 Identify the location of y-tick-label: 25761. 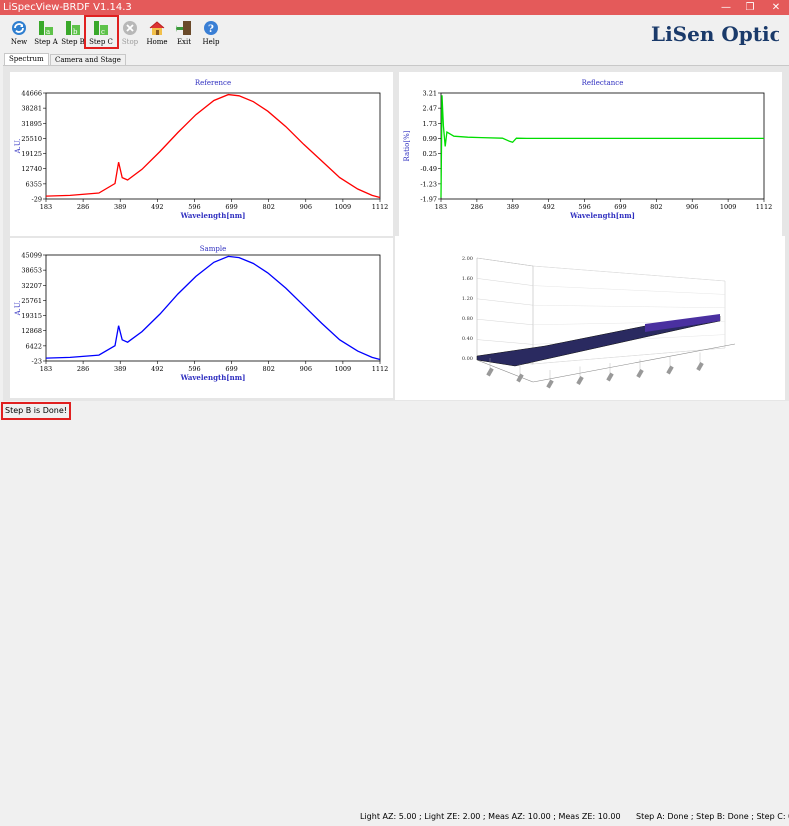
(31, 301).